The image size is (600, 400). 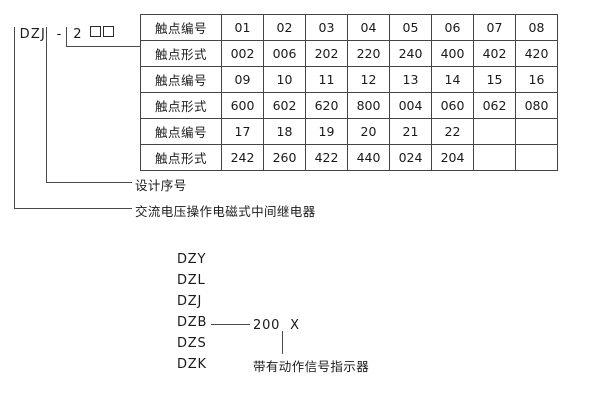 I want to click on table-cell: 420, so click(x=536, y=53).